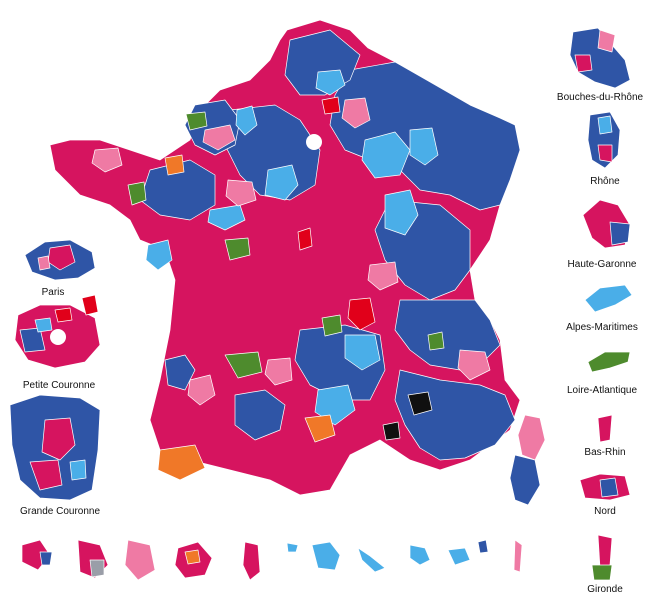  I want to click on label-gironde: Gironde, so click(605, 589).